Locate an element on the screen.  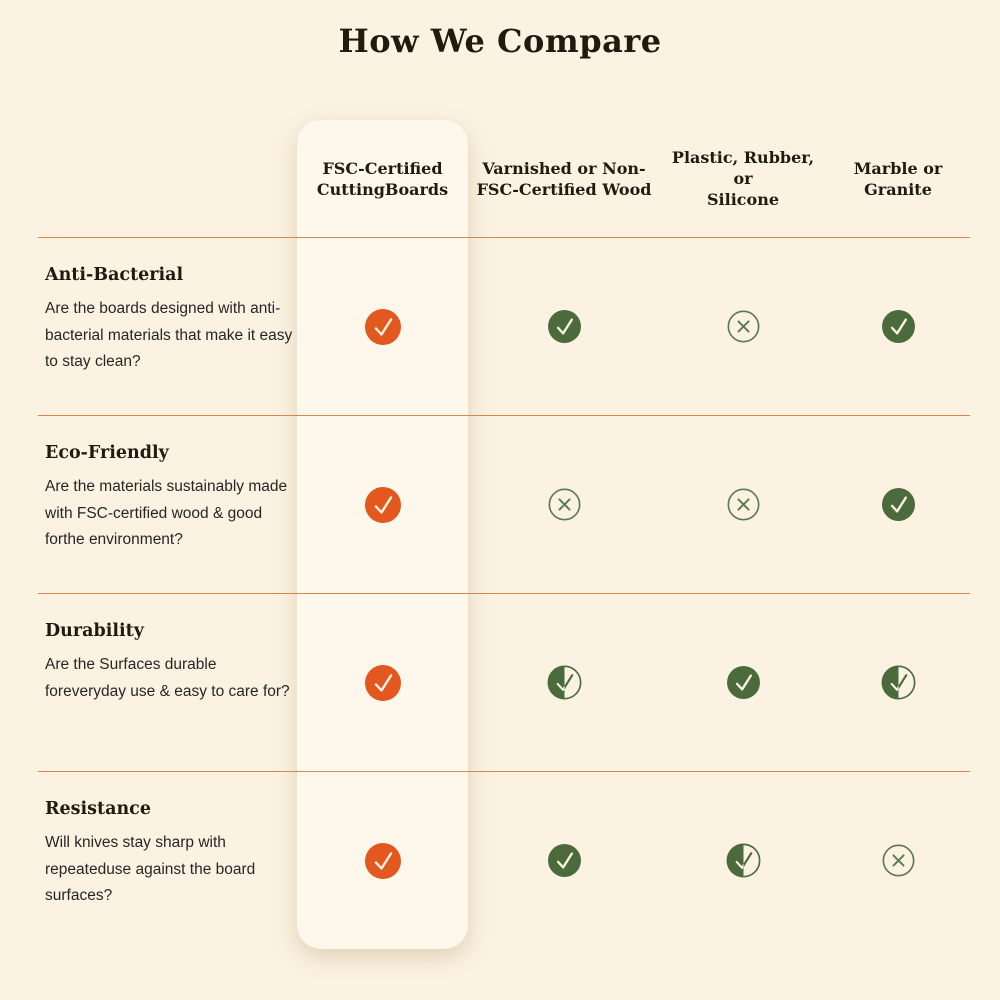
row-title: Anti-Bacterial is located at coordinates (114, 275).